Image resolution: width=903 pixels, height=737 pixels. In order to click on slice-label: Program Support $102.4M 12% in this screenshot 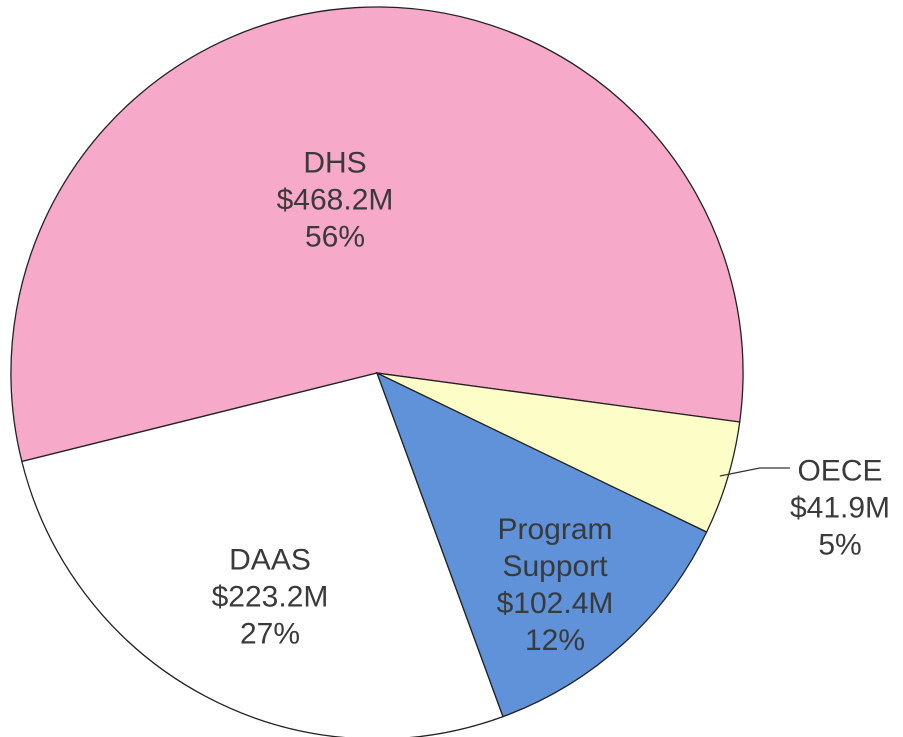, I will do `click(555, 585)`.